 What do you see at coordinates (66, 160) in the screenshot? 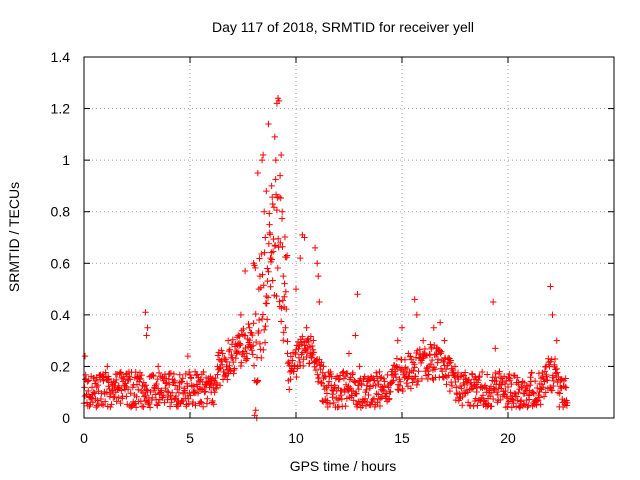
I see `y-tick-label: 1` at bounding box center [66, 160].